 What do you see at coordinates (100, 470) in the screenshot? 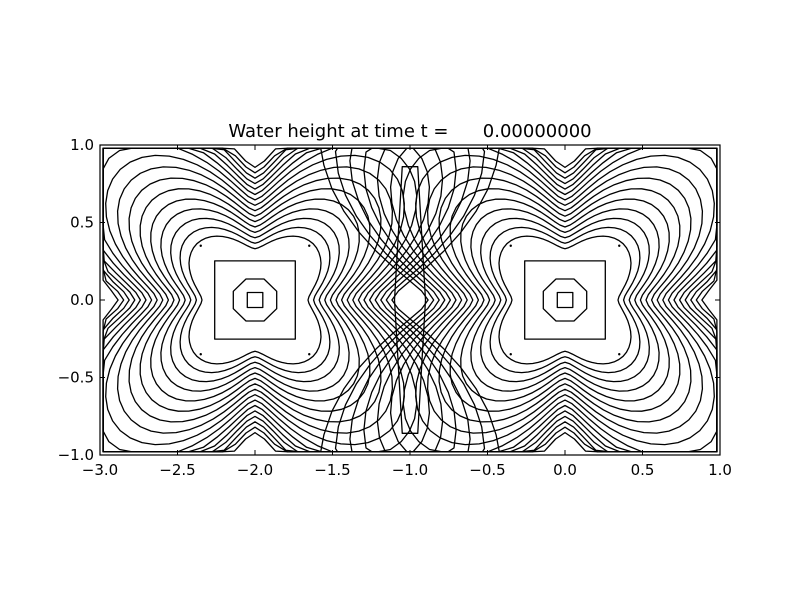
I see `x-tick-label: −3.0` at bounding box center [100, 470].